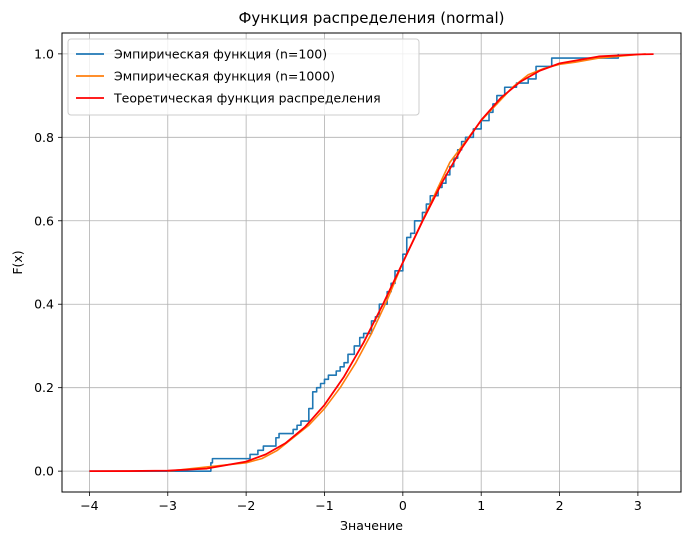 The image size is (691, 545). Describe the element at coordinates (220, 54) in the screenshot. I see `legend-label-1: Эмпирическая функция (n=100)` at that location.